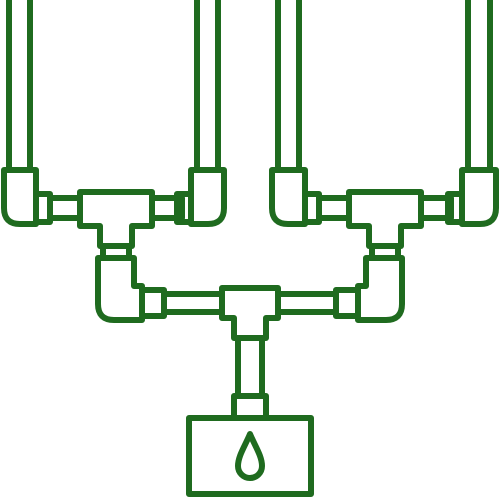 The width and height of the screenshot is (500, 500). I want to click on right-pipe-pair-inner, so click(288, 85).